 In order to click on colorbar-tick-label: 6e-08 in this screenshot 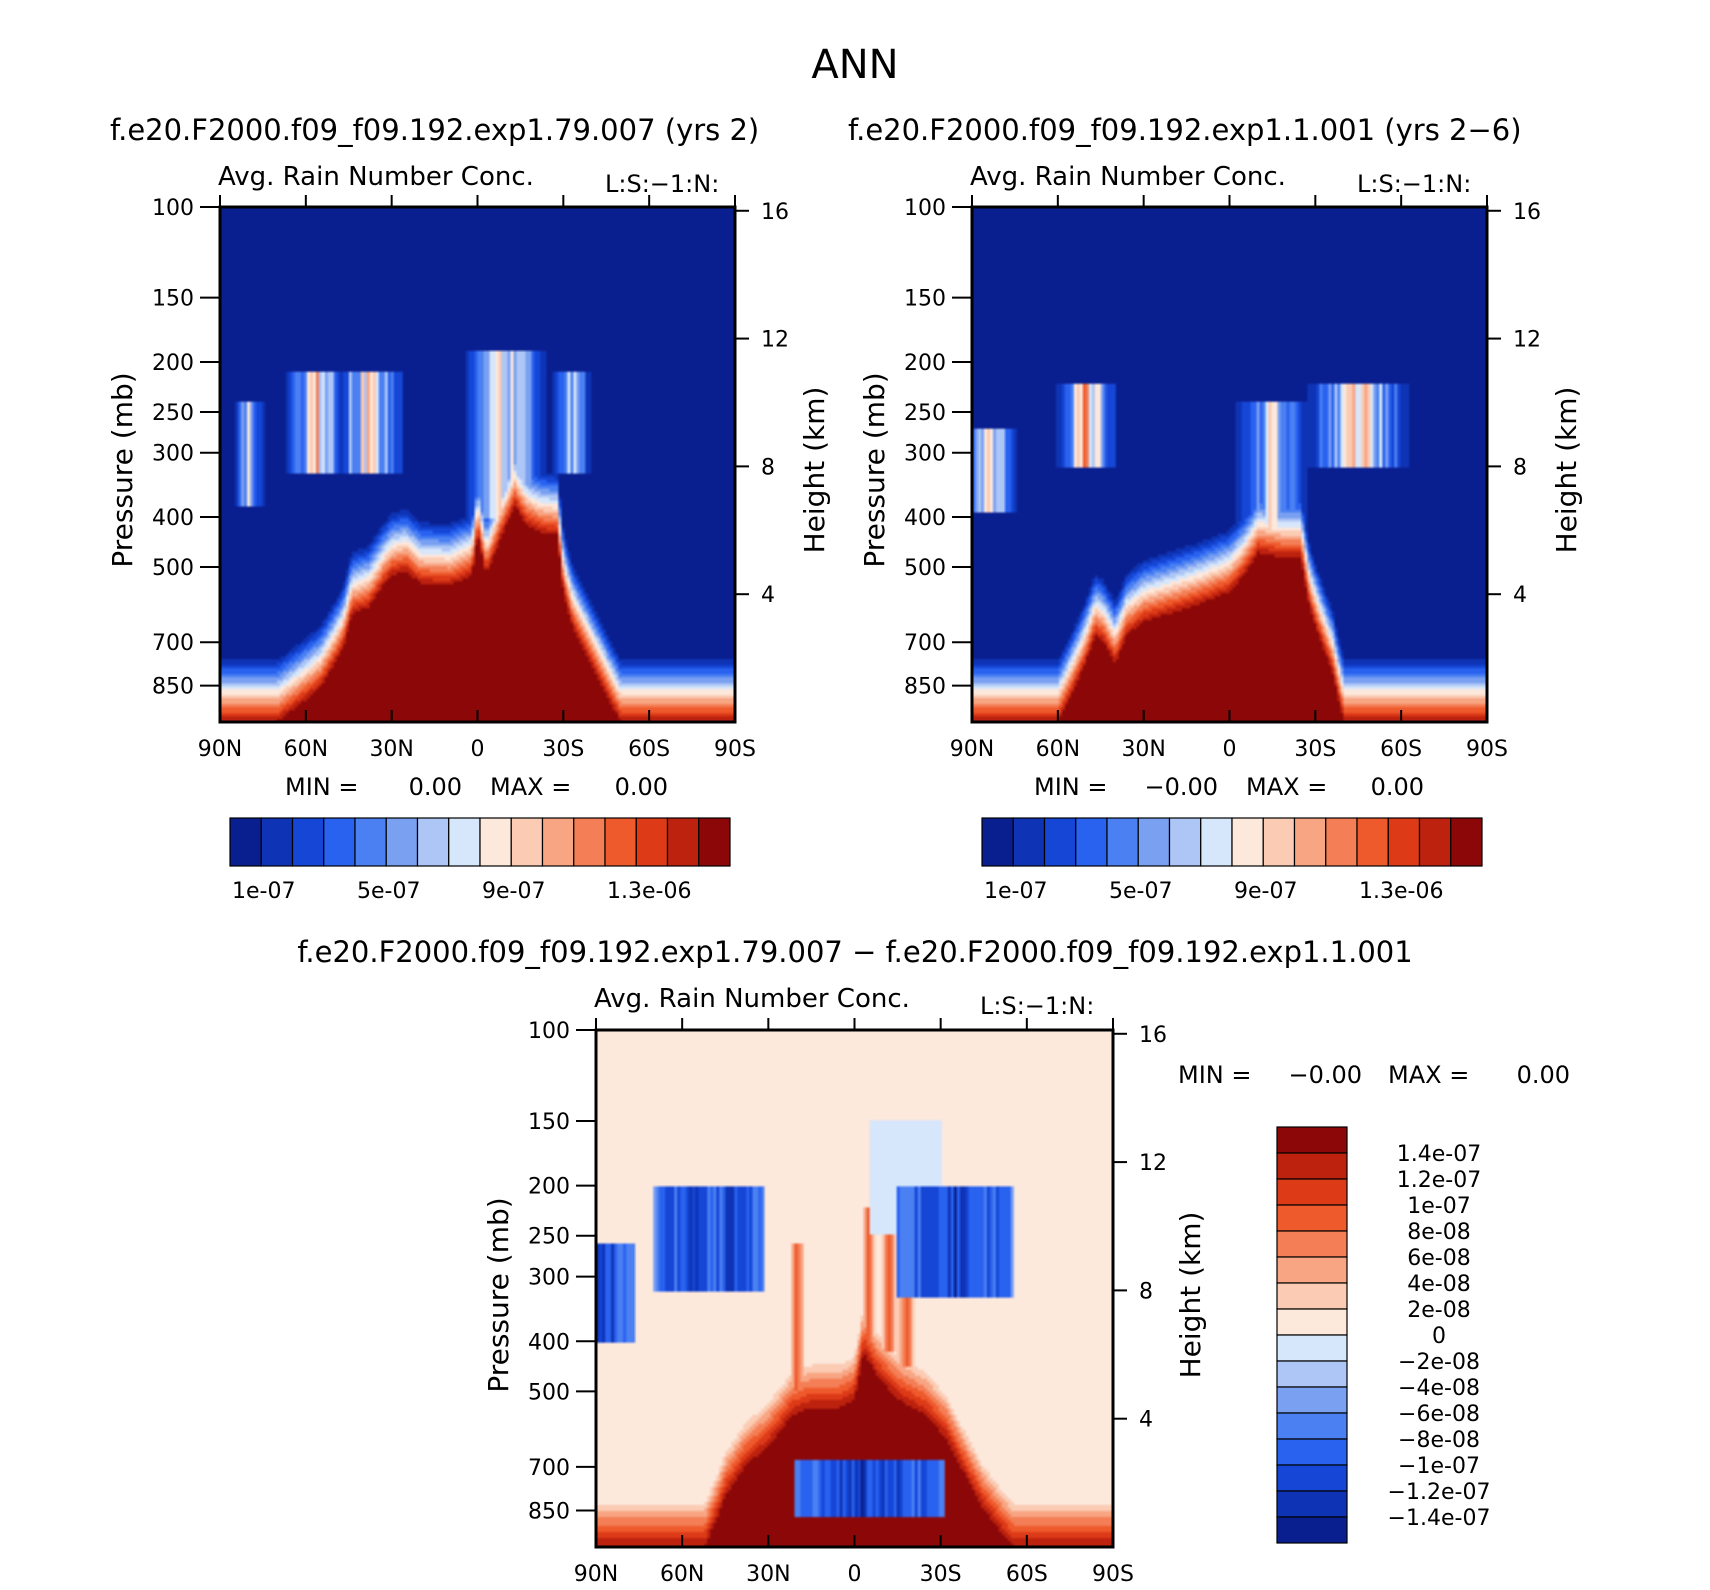, I will do `click(1438, 1258)`.